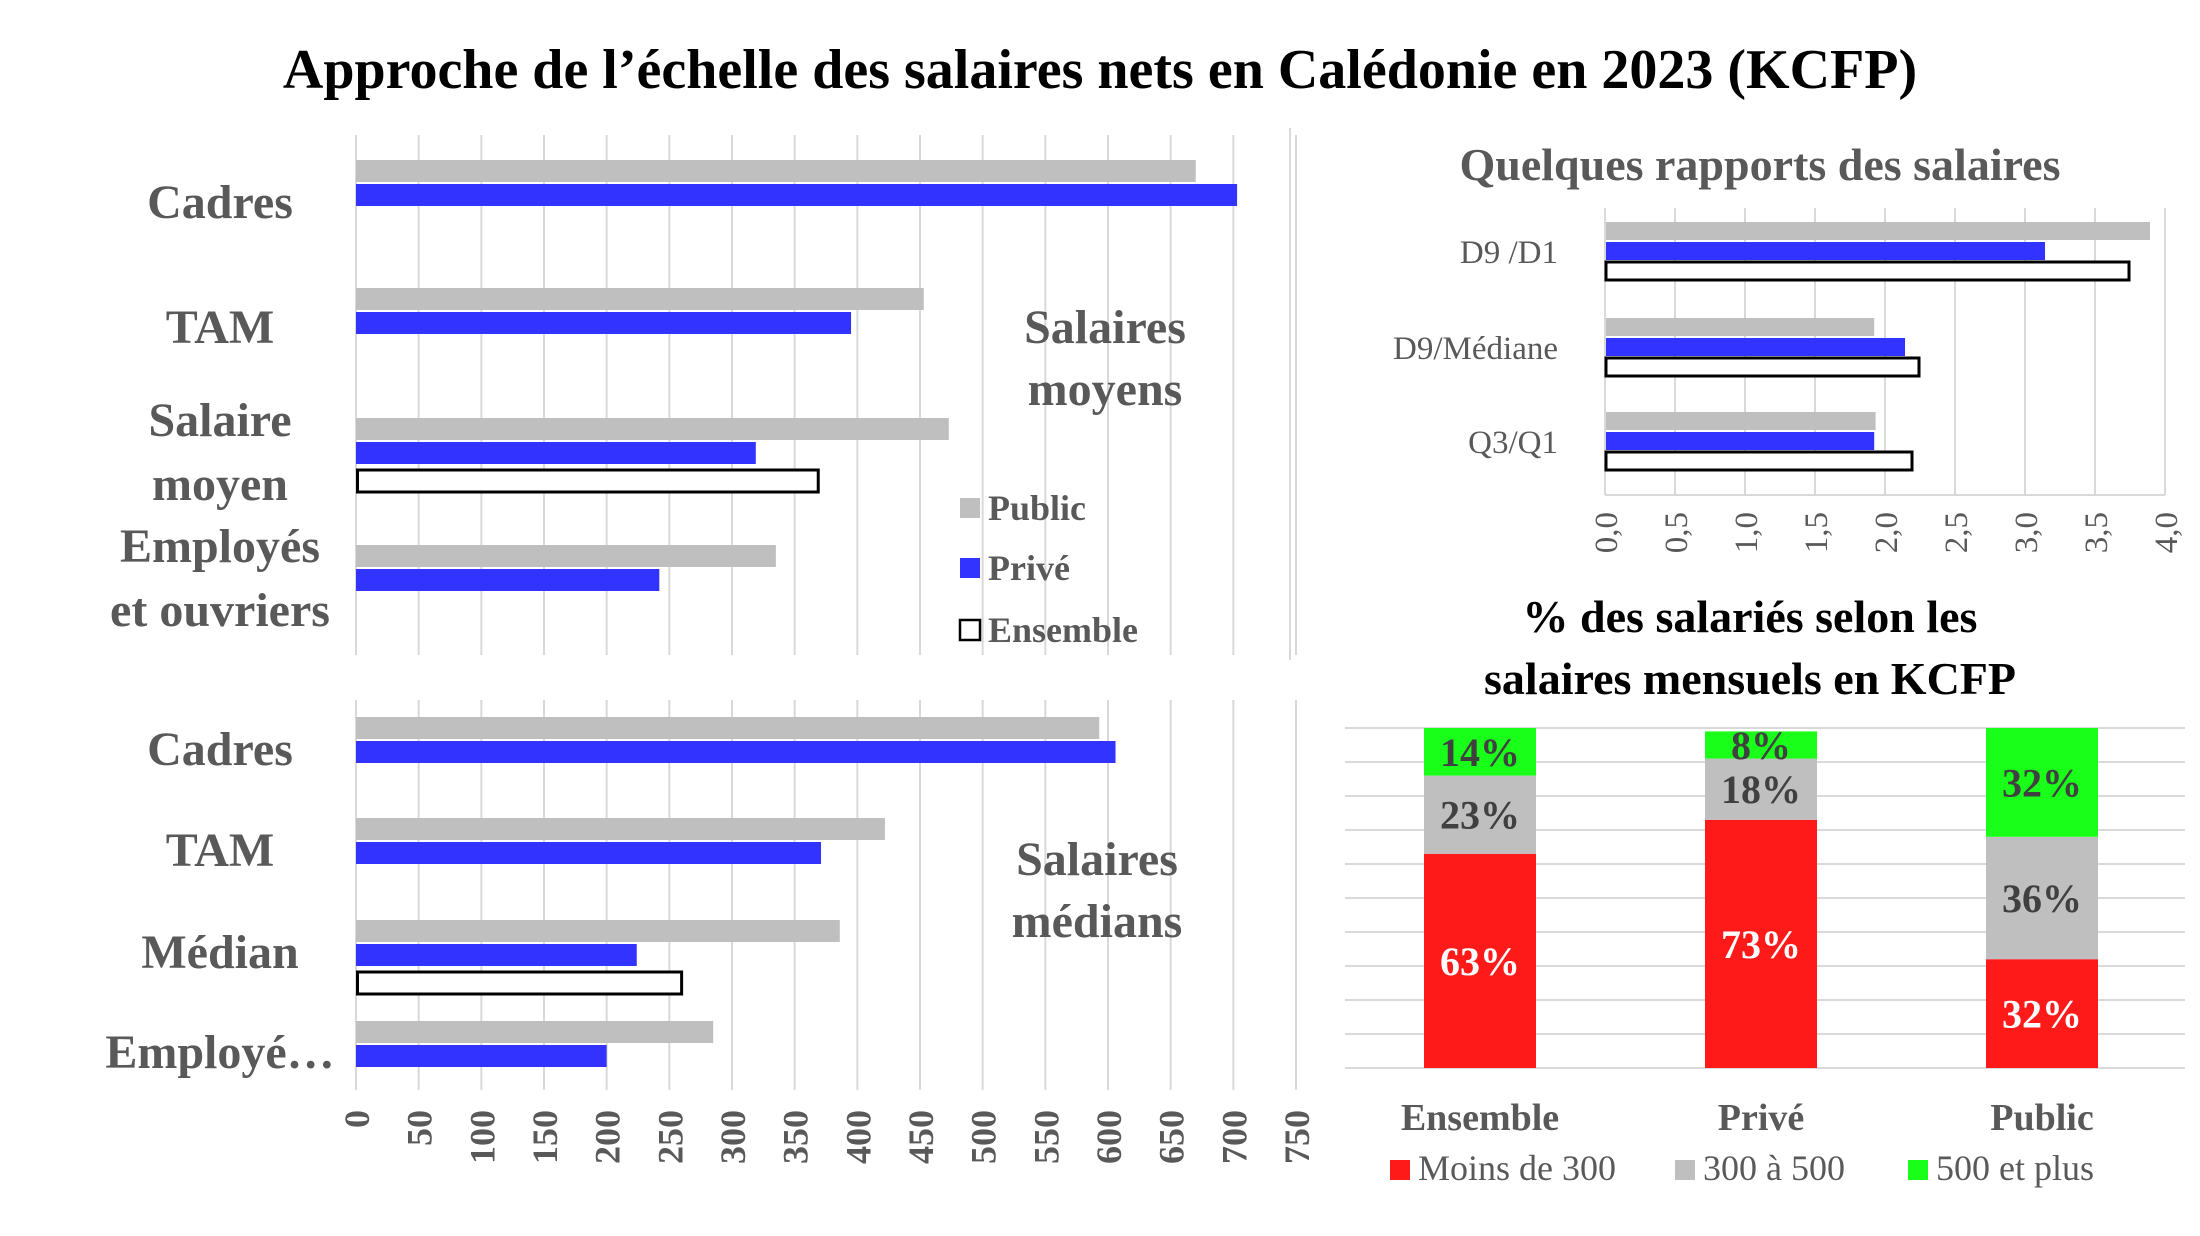 This screenshot has width=2200, height=1236. Describe the element at coordinates (420, 1128) in the screenshot. I see `x-tick-label: 50` at that location.